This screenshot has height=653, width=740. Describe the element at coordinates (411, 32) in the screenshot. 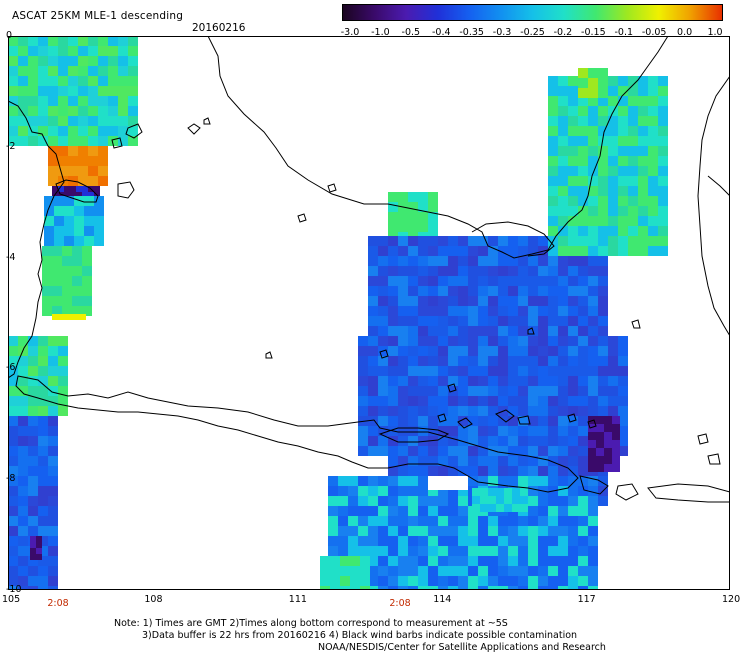

I see `colorbar-label: -0.5` at that location.